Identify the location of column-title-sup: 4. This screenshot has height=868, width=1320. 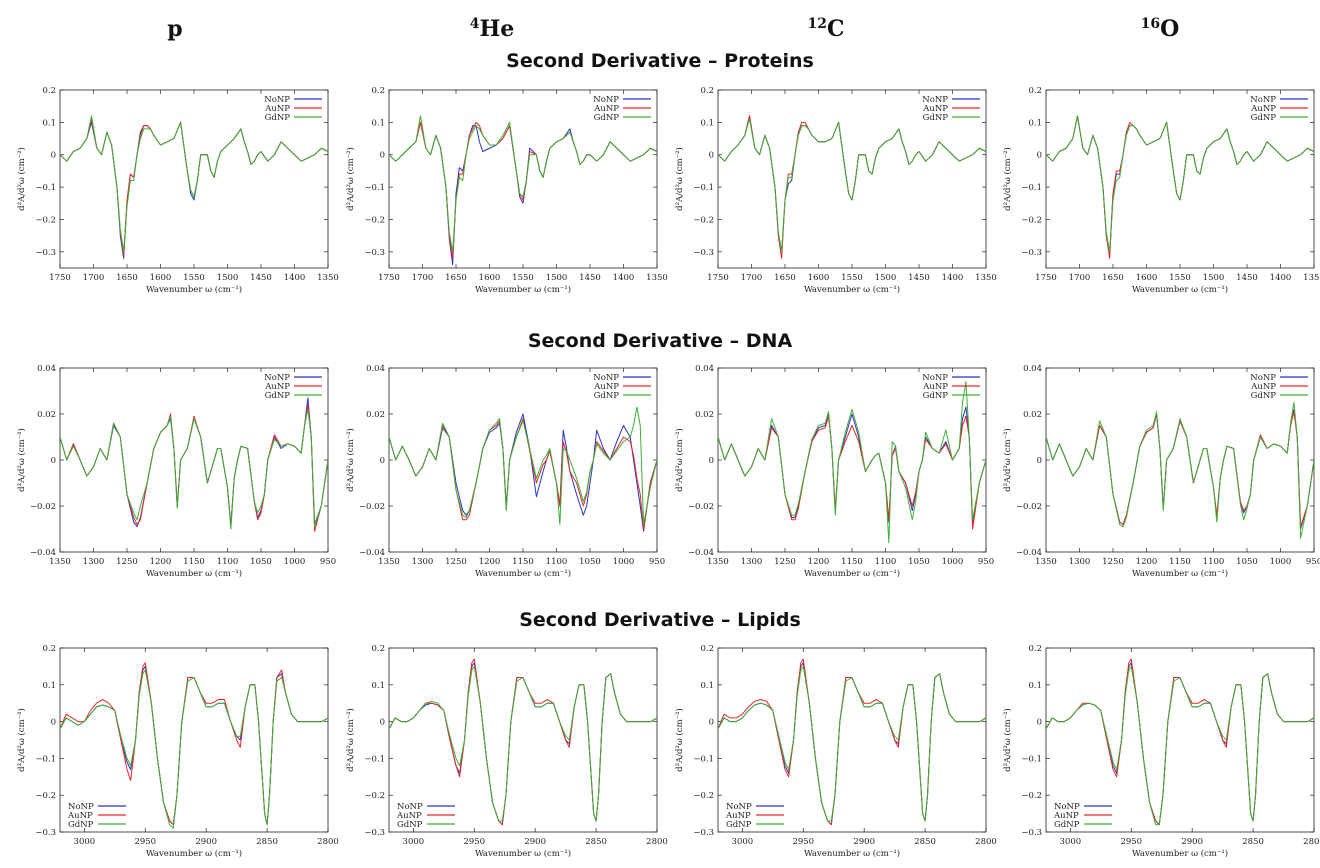
(475, 24).